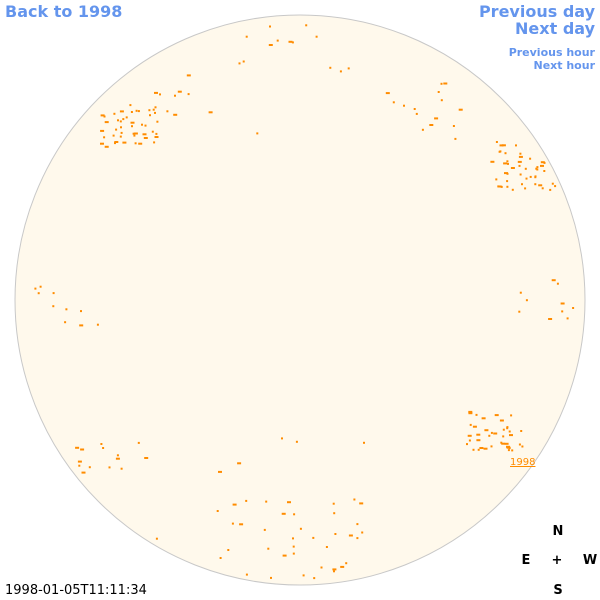 Image resolution: width=600 pixels, height=600 pixels. Describe the element at coordinates (555, 28) in the screenshot. I see `next-day-link: Next day` at that location.